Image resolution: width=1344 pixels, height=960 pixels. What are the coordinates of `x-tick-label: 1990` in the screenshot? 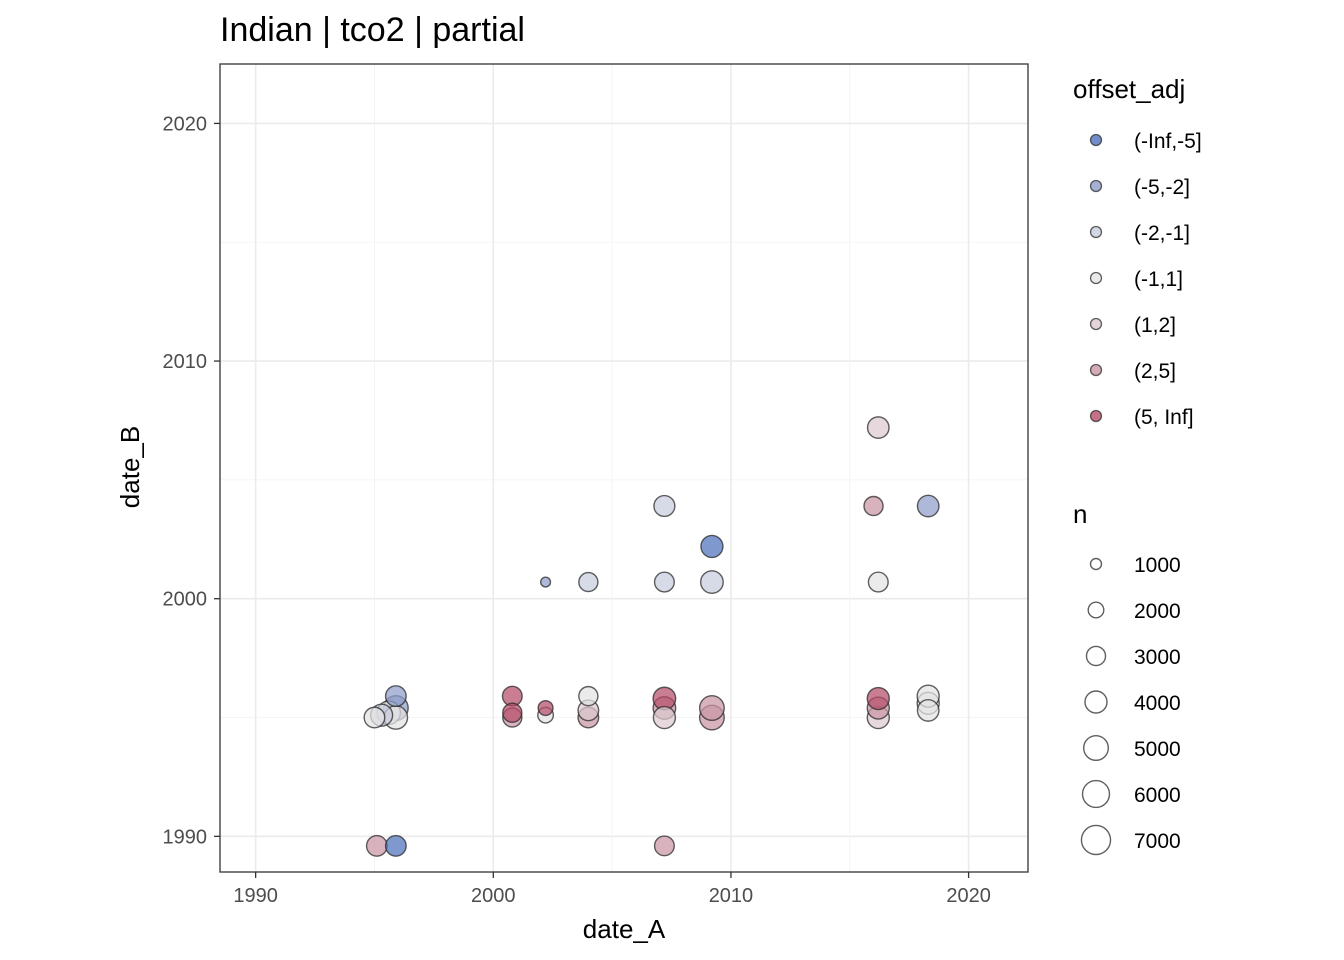 It's located at (255, 896).